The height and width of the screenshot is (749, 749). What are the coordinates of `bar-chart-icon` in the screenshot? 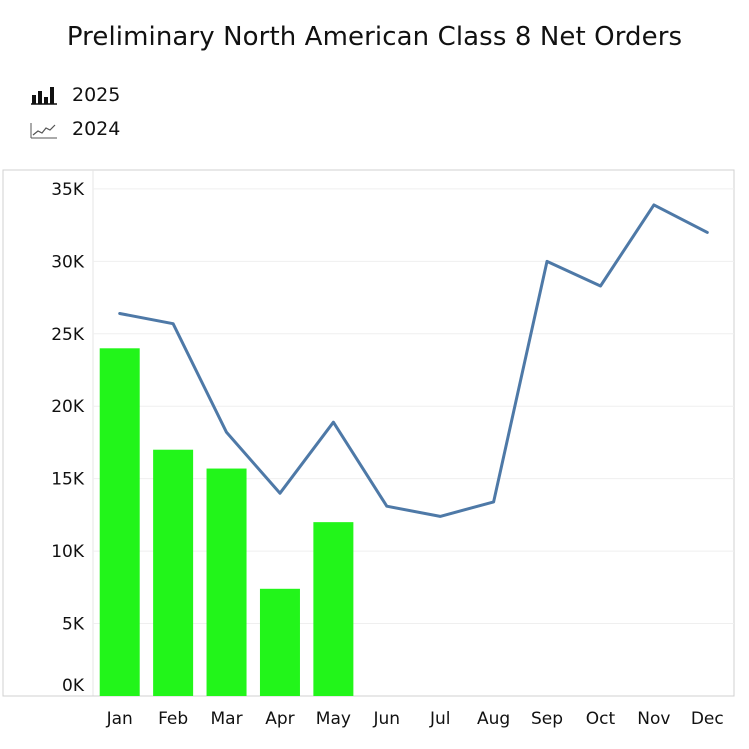 It's located at (44, 96).